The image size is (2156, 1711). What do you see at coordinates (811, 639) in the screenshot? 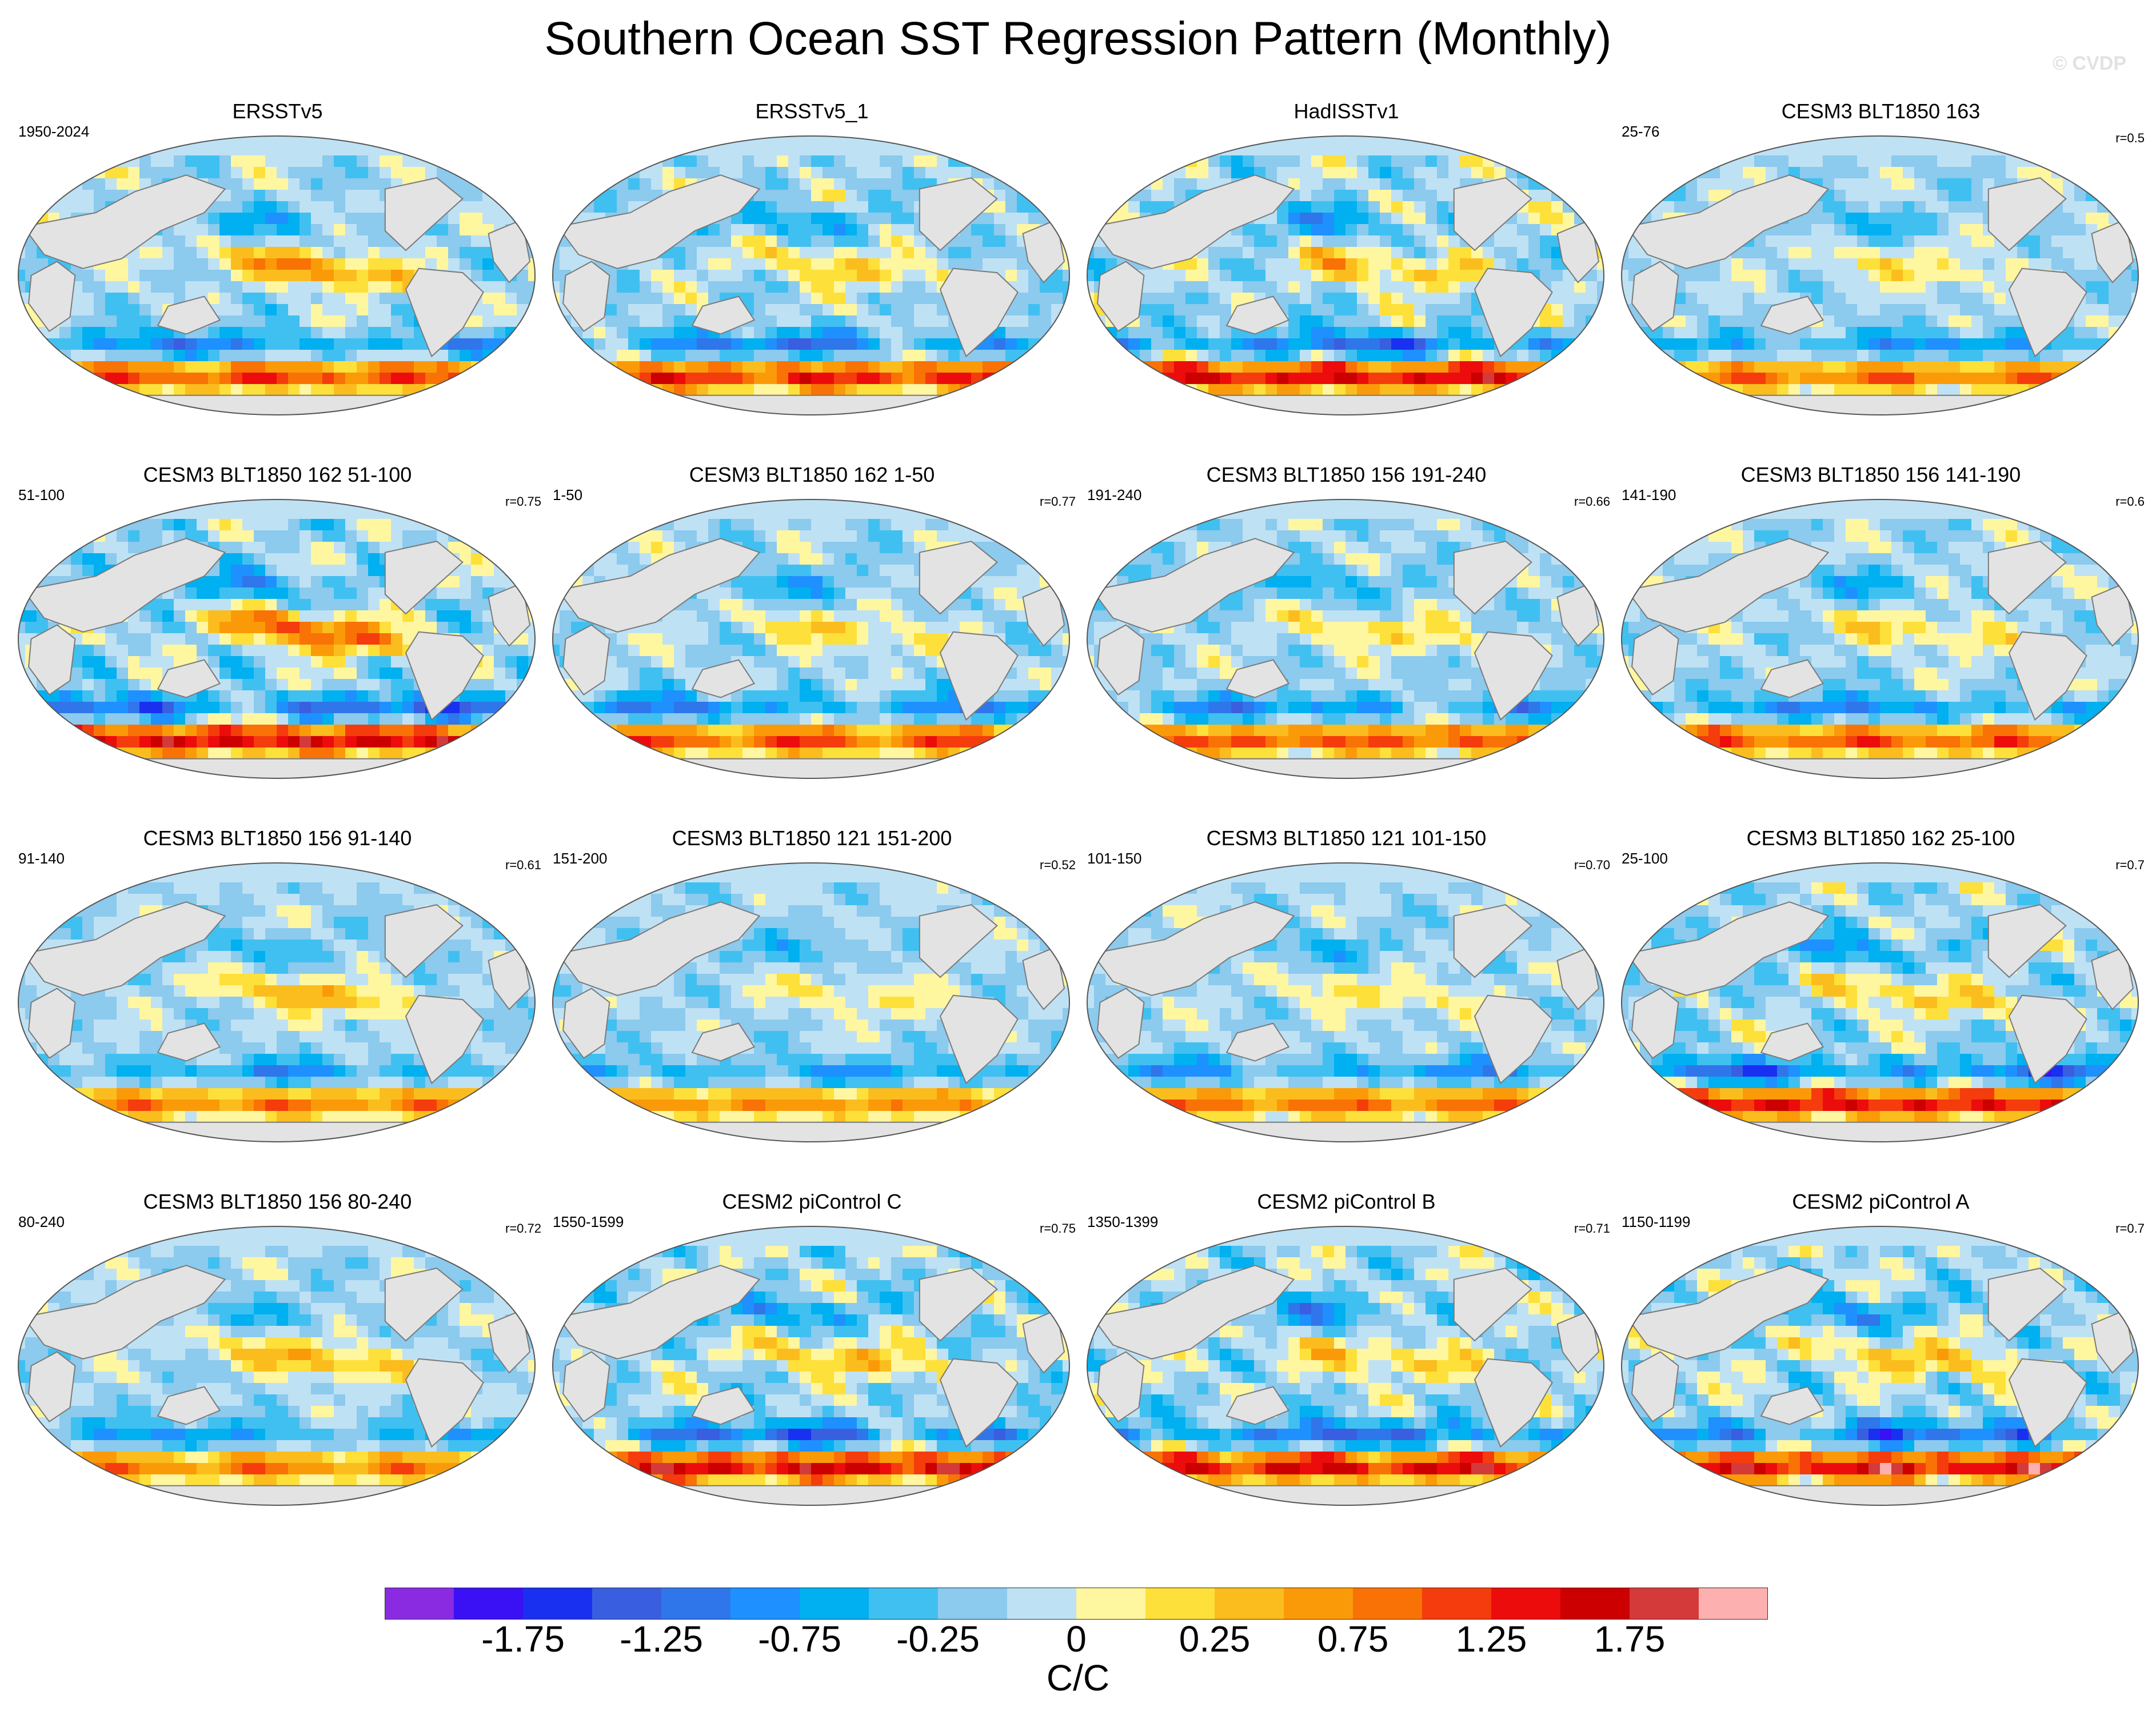
I see `map-panel: CESM3 BLT1850 162 1-50 1-50 r=0.77` at bounding box center [811, 639].